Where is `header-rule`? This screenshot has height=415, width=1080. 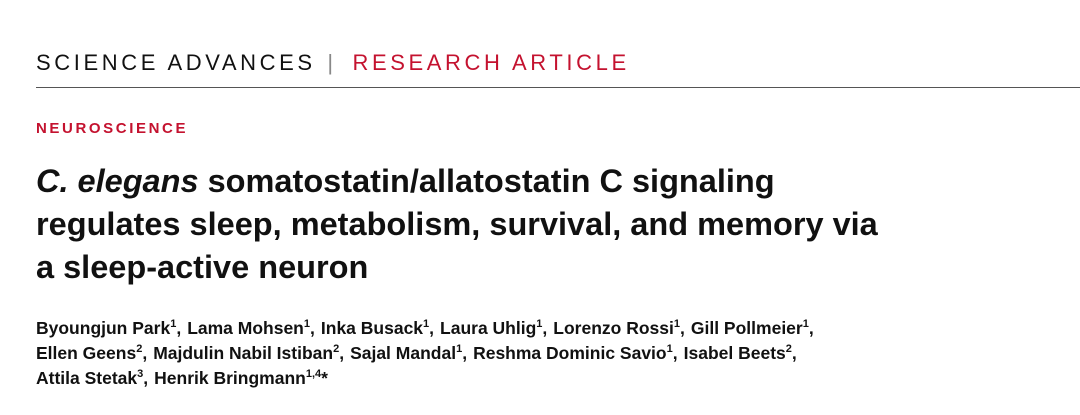
header-rule is located at coordinates (558, 87).